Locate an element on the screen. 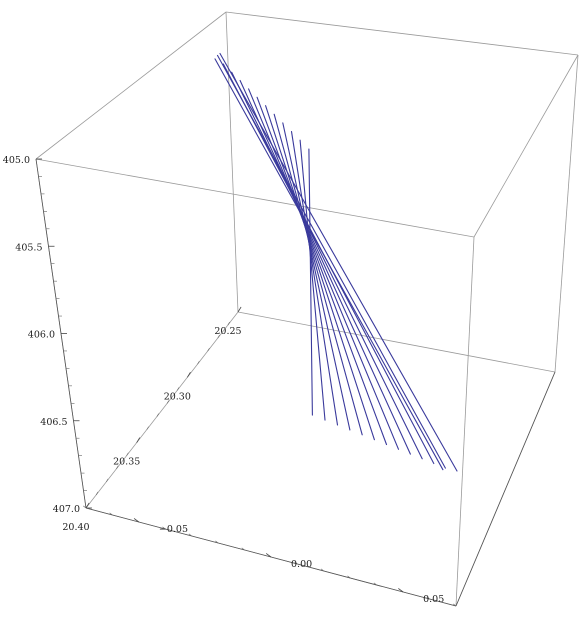  tick-label: 407.0 is located at coordinates (66, 509).